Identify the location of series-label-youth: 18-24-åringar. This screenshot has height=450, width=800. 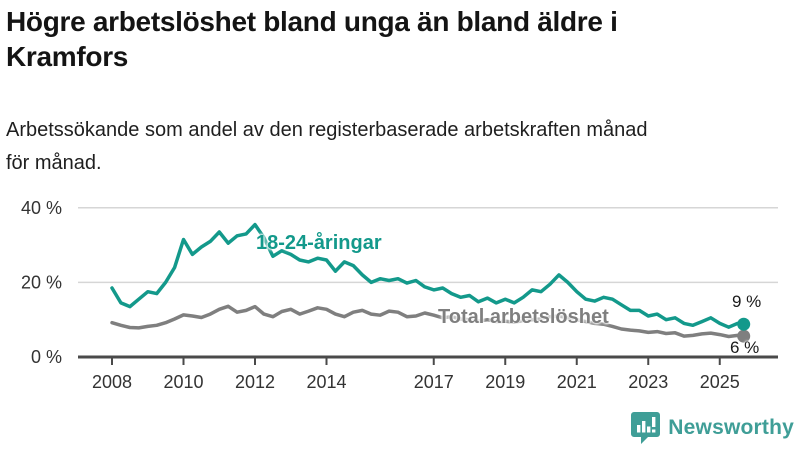
(319, 243).